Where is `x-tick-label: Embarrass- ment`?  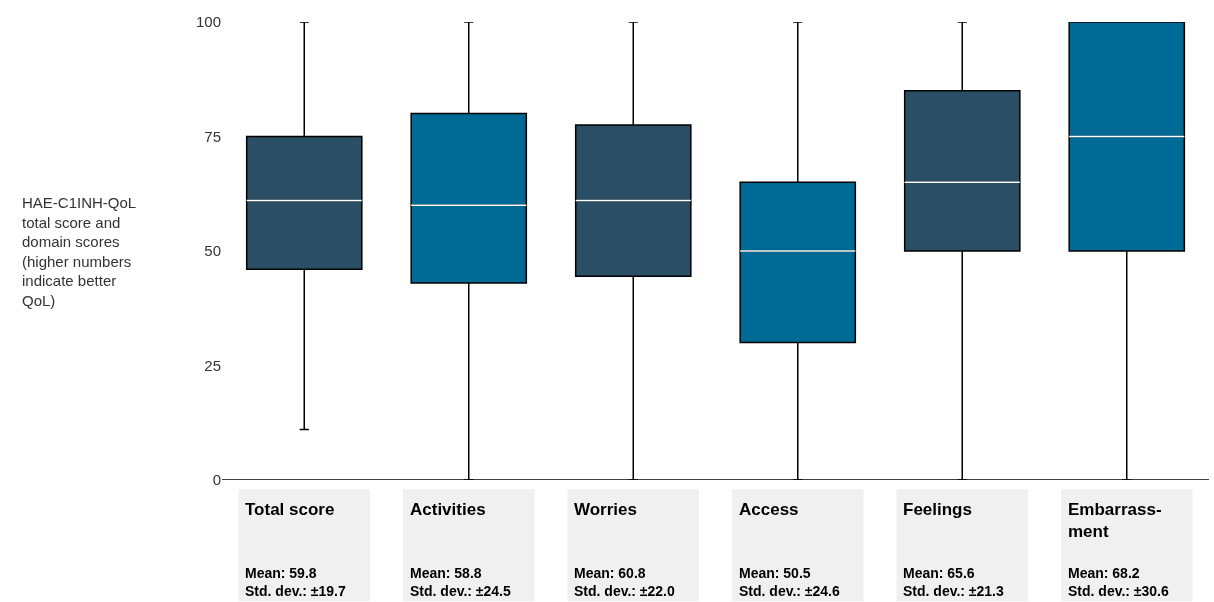
x-tick-label: Embarrass- ment is located at coordinates (1115, 521).